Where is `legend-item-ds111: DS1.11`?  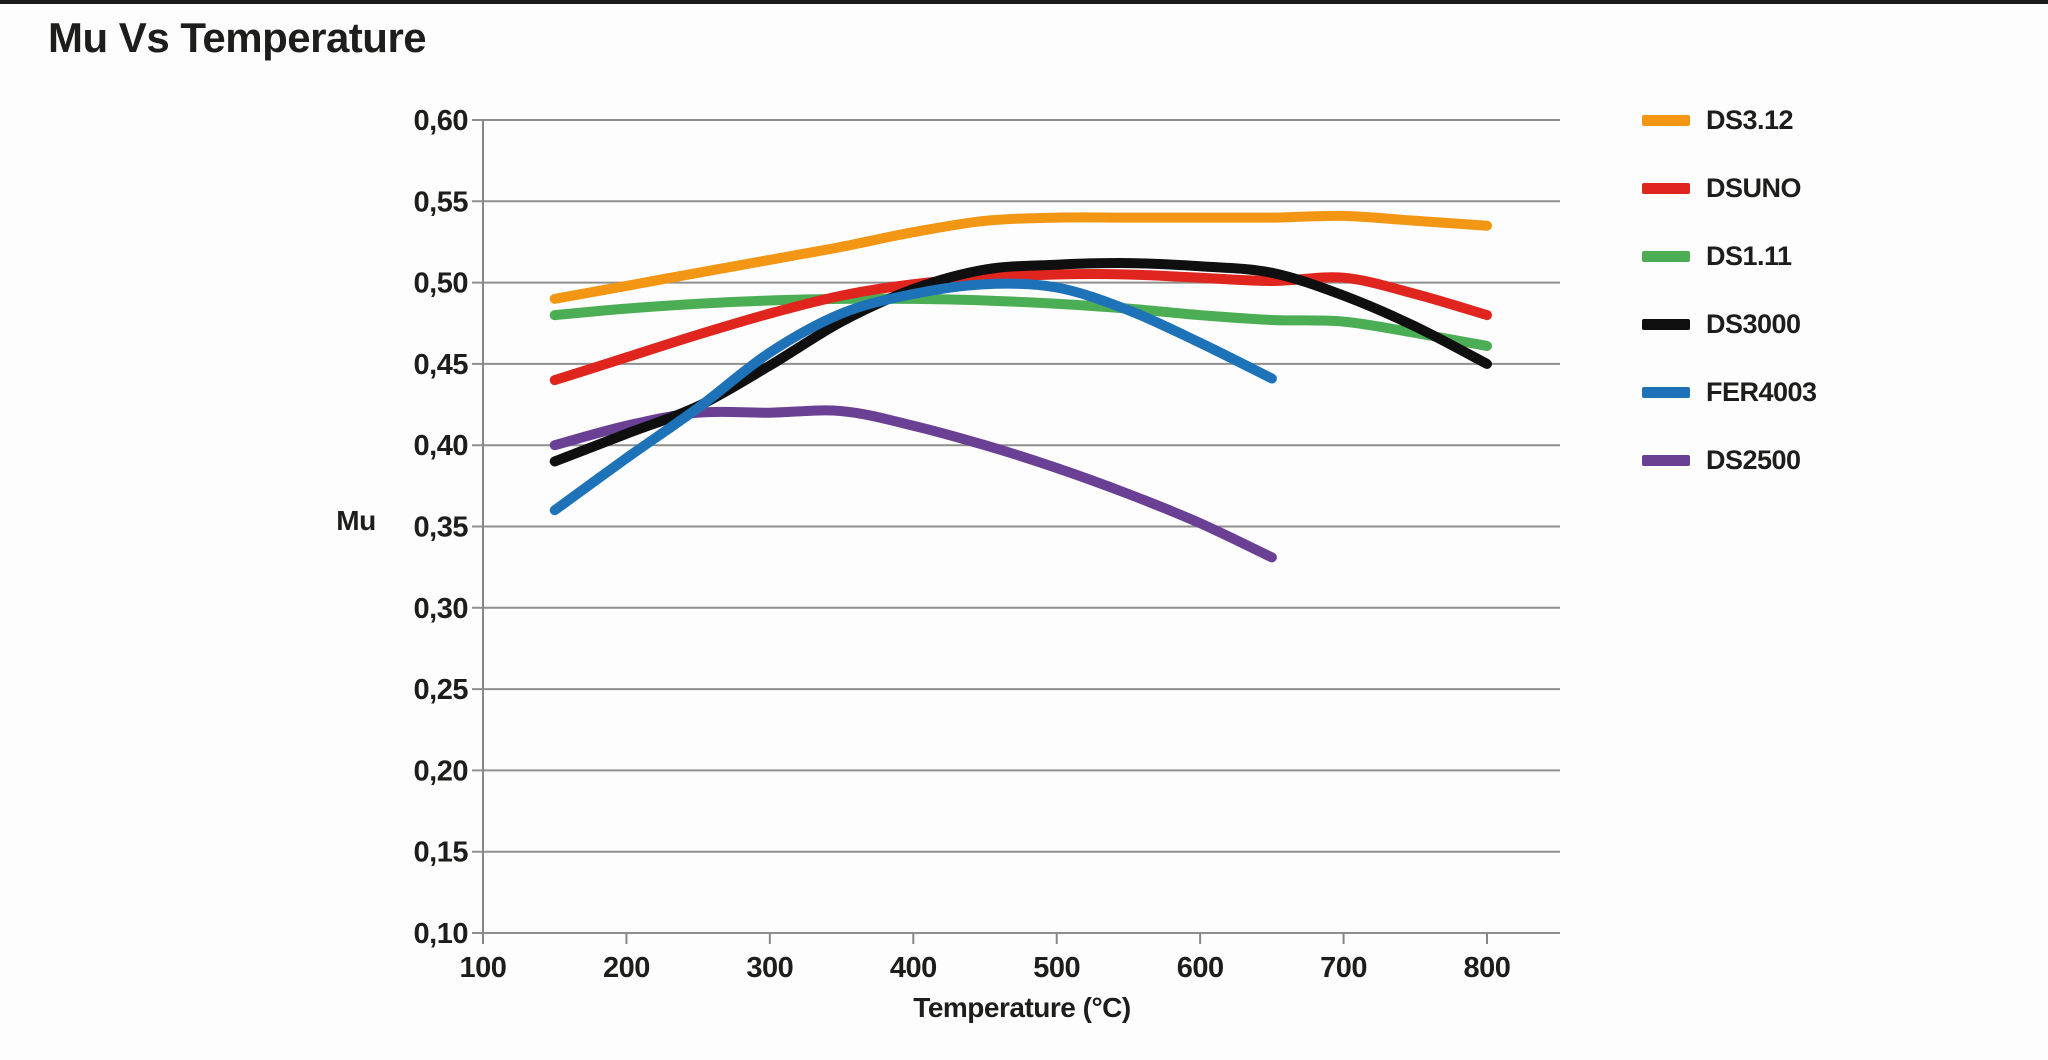 legend-item-ds111: DS1.11 is located at coordinates (1729, 255).